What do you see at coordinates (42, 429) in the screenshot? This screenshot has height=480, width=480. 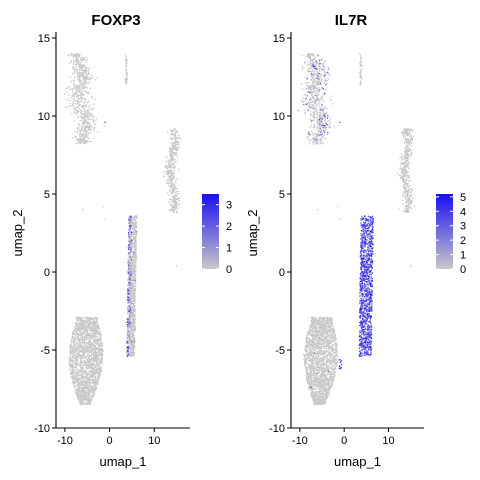 I see `y-tick-label: -10` at bounding box center [42, 429].